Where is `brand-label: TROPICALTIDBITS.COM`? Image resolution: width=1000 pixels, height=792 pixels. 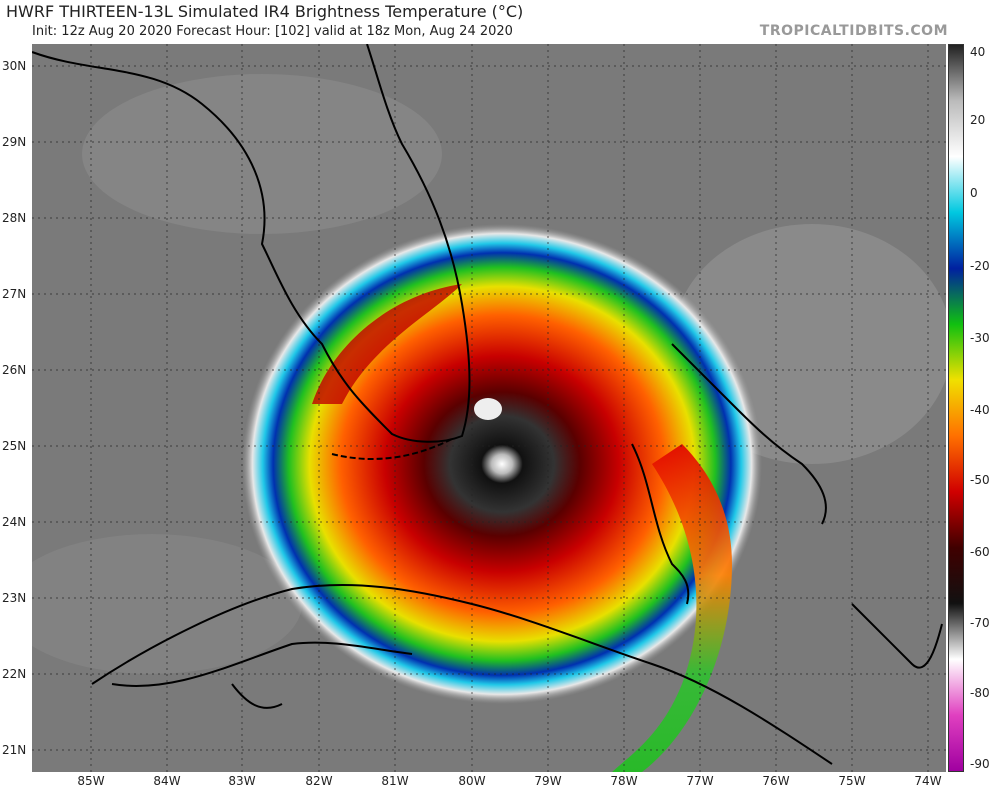 brand-label: TROPICALTIDBITS.COM is located at coordinates (853, 31).